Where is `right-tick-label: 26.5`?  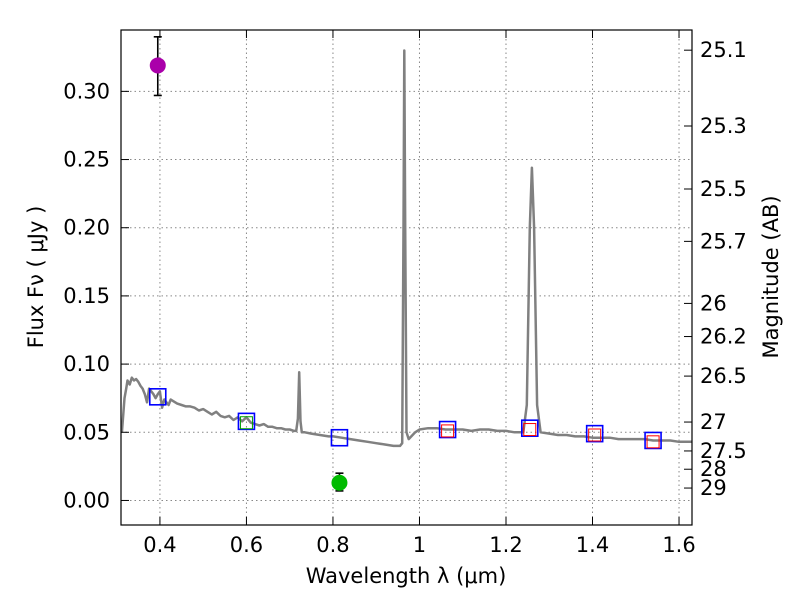
right-tick-label: 26.5 is located at coordinates (723, 376).